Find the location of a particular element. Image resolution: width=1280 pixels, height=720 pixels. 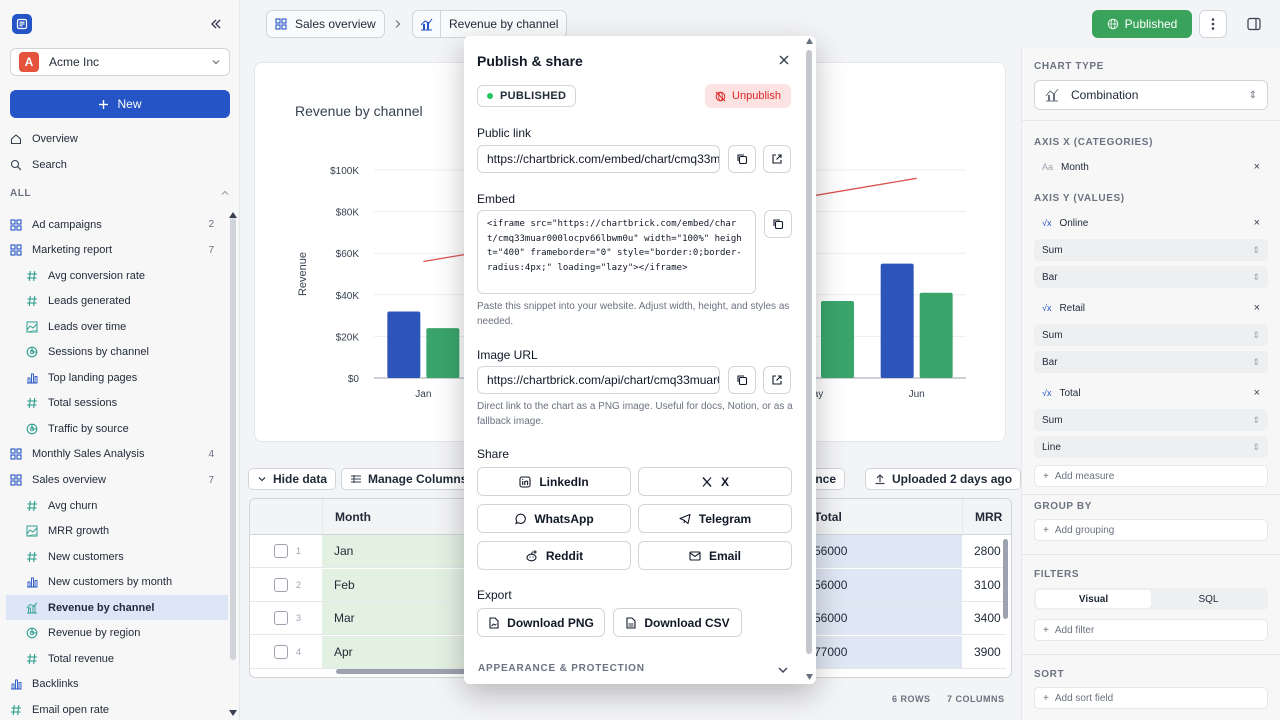

toggle-panel-button is located at coordinates (1254, 24).